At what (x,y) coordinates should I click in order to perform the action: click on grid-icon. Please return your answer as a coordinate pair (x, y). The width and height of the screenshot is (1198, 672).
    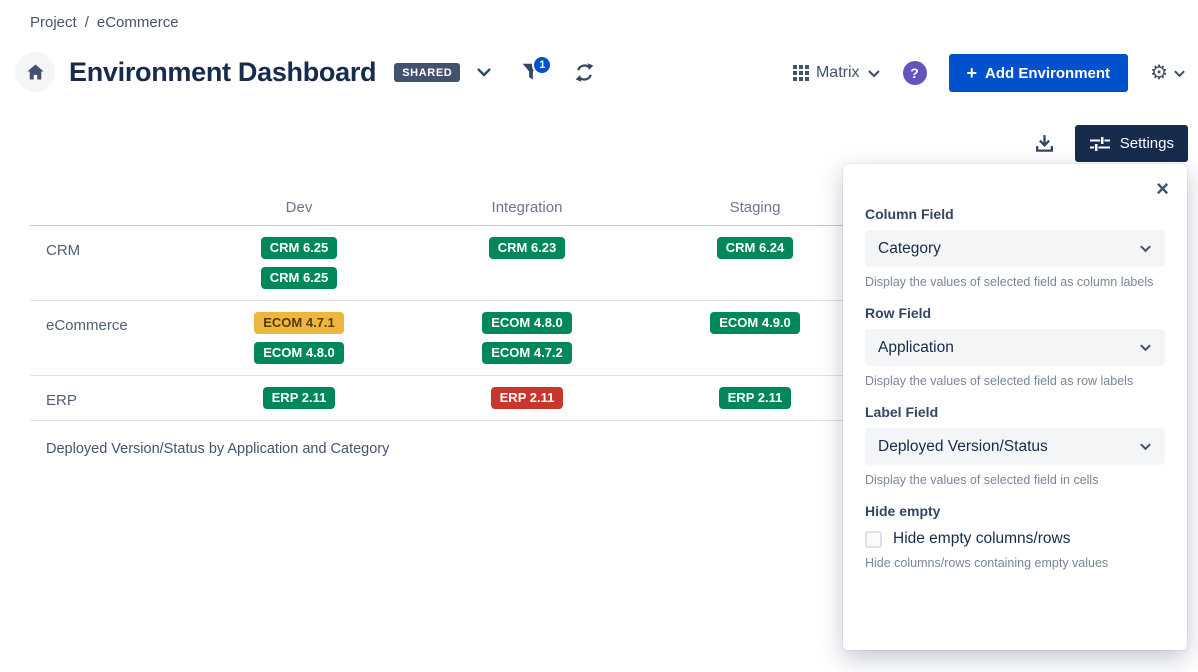
    Looking at the image, I should click on (800, 73).